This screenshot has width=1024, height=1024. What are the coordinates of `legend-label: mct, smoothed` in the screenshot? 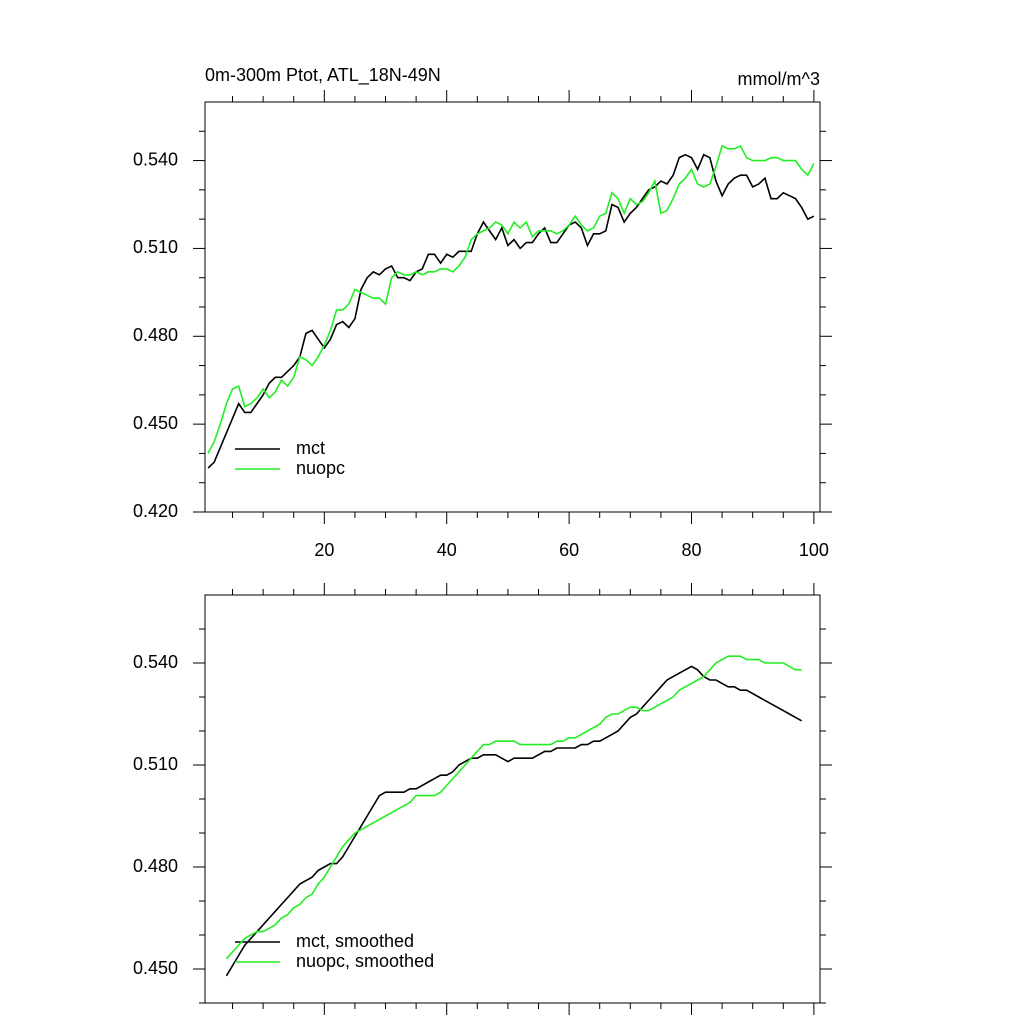 It's located at (355, 941).